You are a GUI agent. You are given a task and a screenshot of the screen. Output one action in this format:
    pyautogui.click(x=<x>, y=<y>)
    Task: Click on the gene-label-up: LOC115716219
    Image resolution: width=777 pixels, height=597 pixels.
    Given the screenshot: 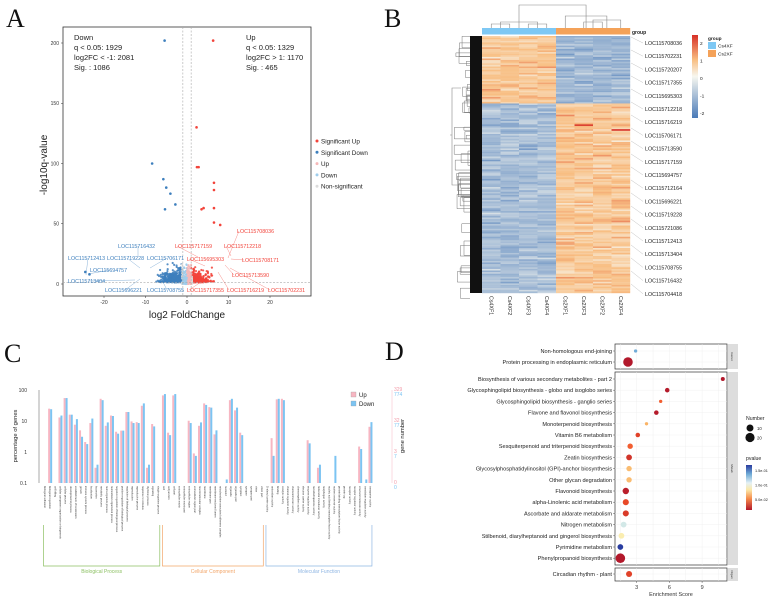 What is the action you would take?
    pyautogui.click(x=245, y=291)
    